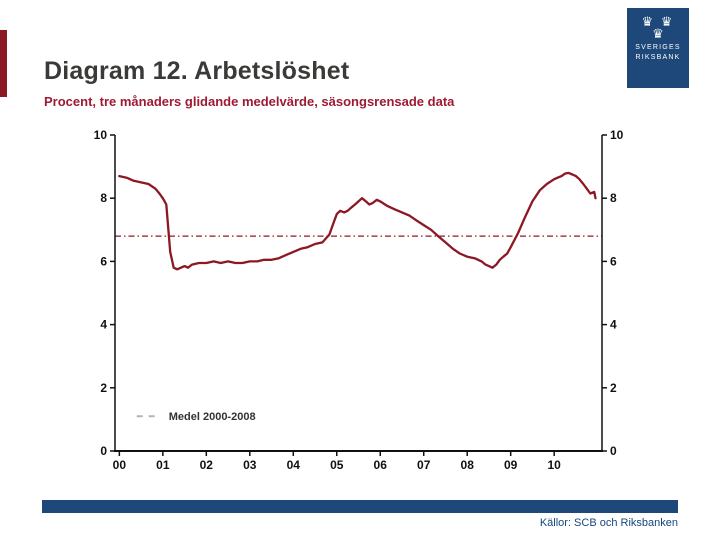 The width and height of the screenshot is (720, 540). What do you see at coordinates (250, 465) in the screenshot?
I see `svg-text: 03` at bounding box center [250, 465].